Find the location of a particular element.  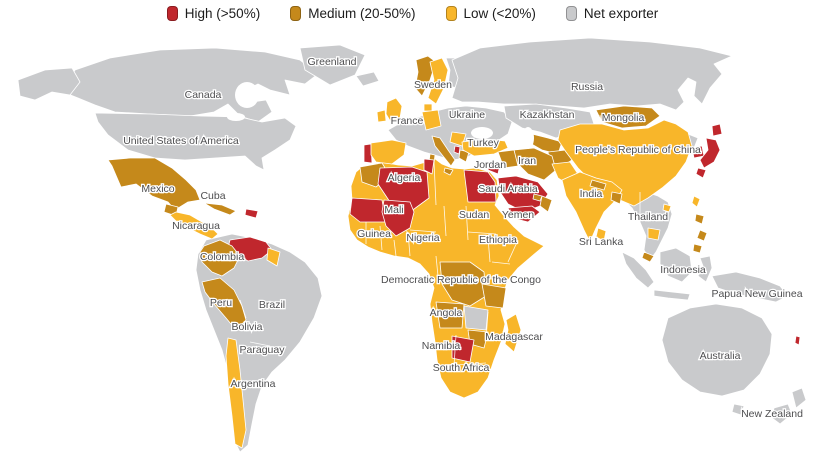

seas is located at coordinates (380, 115).